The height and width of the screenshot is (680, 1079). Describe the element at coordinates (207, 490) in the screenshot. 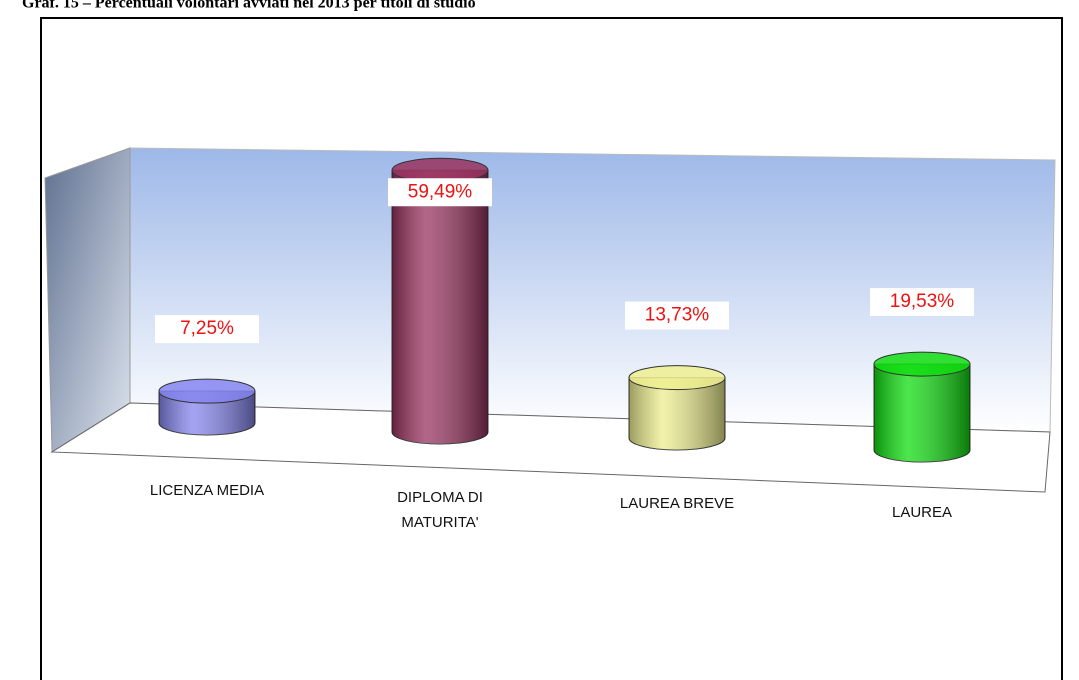

I see `category-label: LICENZA MEDIA` at that location.